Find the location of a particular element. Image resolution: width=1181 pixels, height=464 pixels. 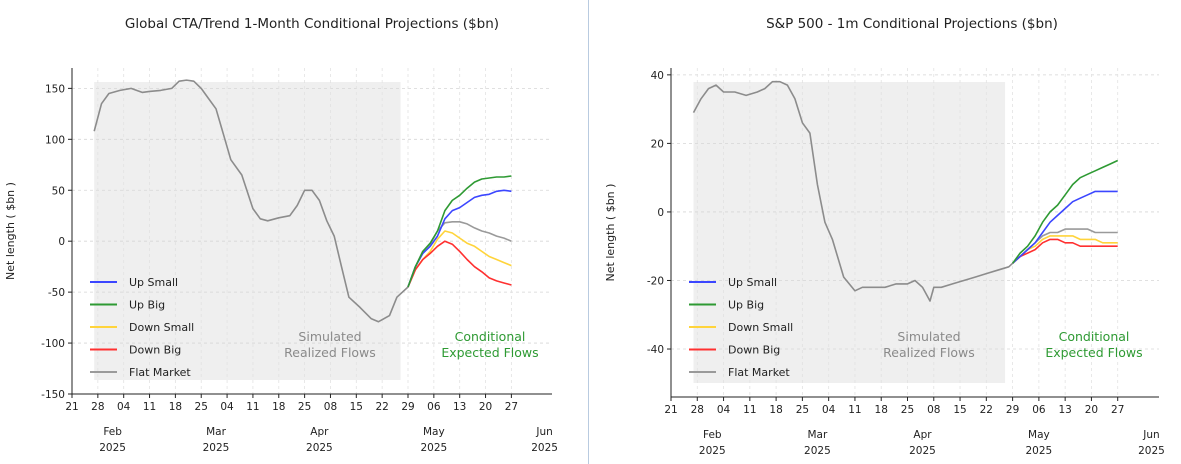

y-tick-label: 100 is located at coordinates (55, 140).